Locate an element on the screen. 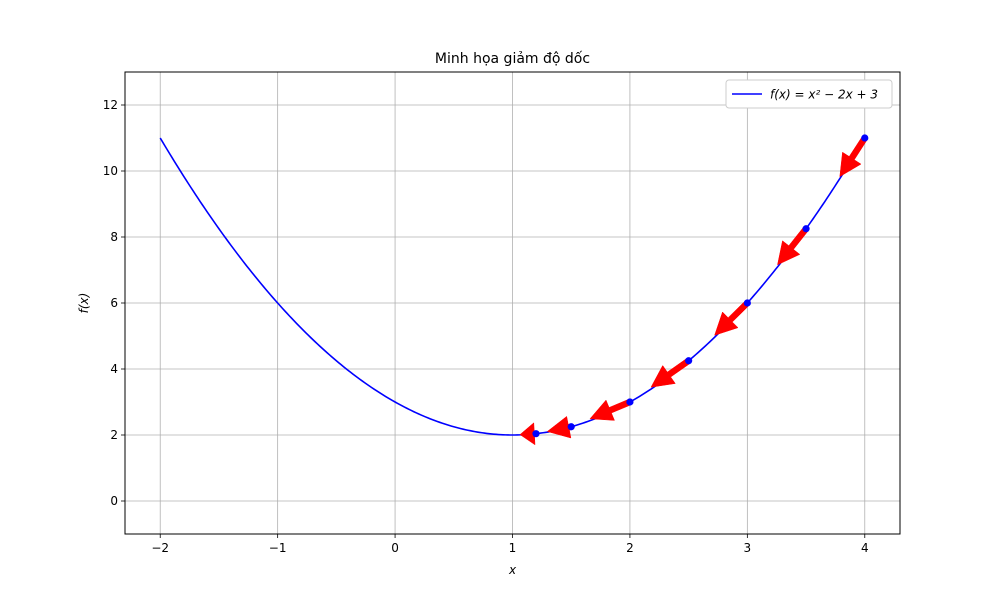  chart-title: Minh họa giảm độ dốc is located at coordinates (512, 58).